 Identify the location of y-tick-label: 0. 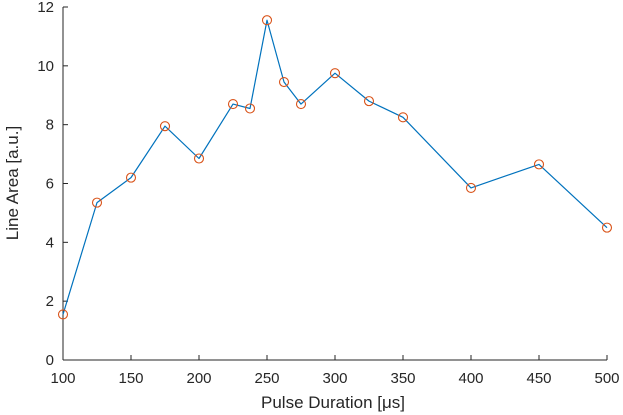
(50, 360).